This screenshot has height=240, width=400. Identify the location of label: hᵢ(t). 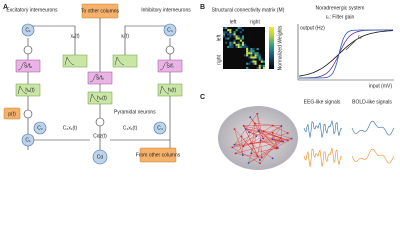
(172, 90).